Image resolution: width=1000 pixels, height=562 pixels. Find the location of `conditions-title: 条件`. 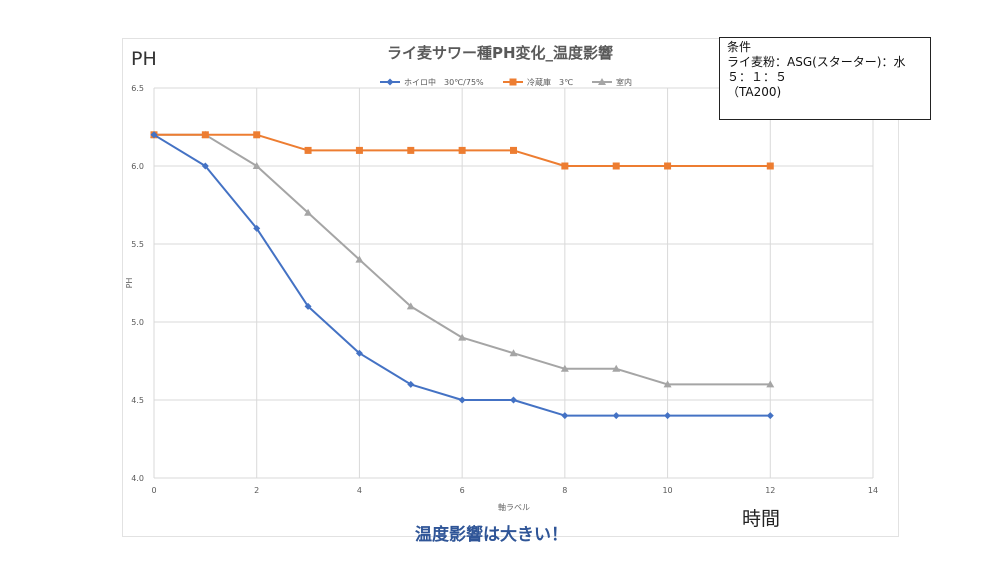

conditions-title: 条件 is located at coordinates (739, 47).